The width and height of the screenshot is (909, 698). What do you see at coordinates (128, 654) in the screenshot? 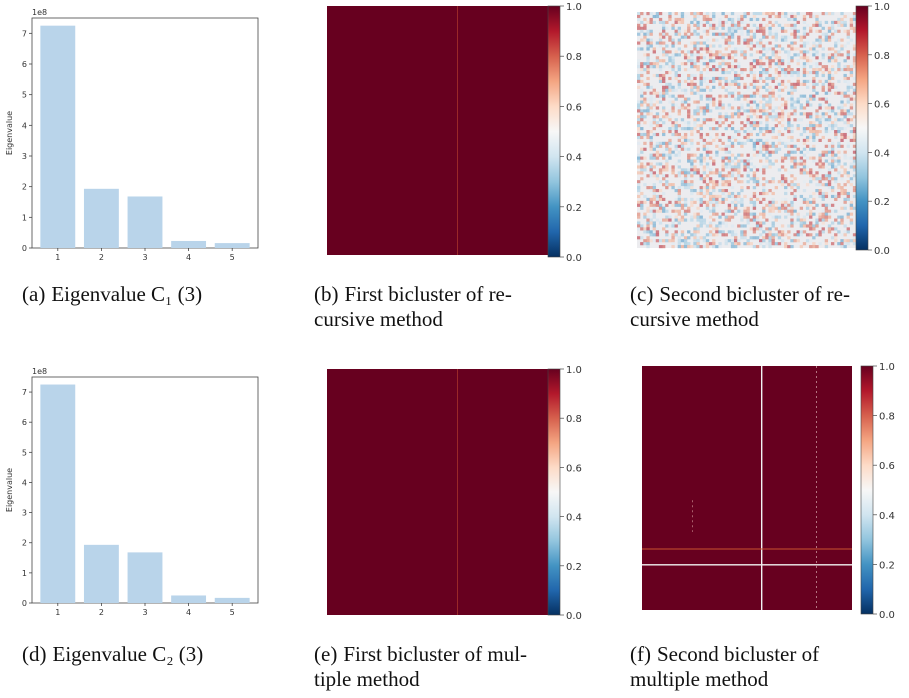
I see `caption-d-text: Eigenvalue C₂ (3)` at bounding box center [128, 654].